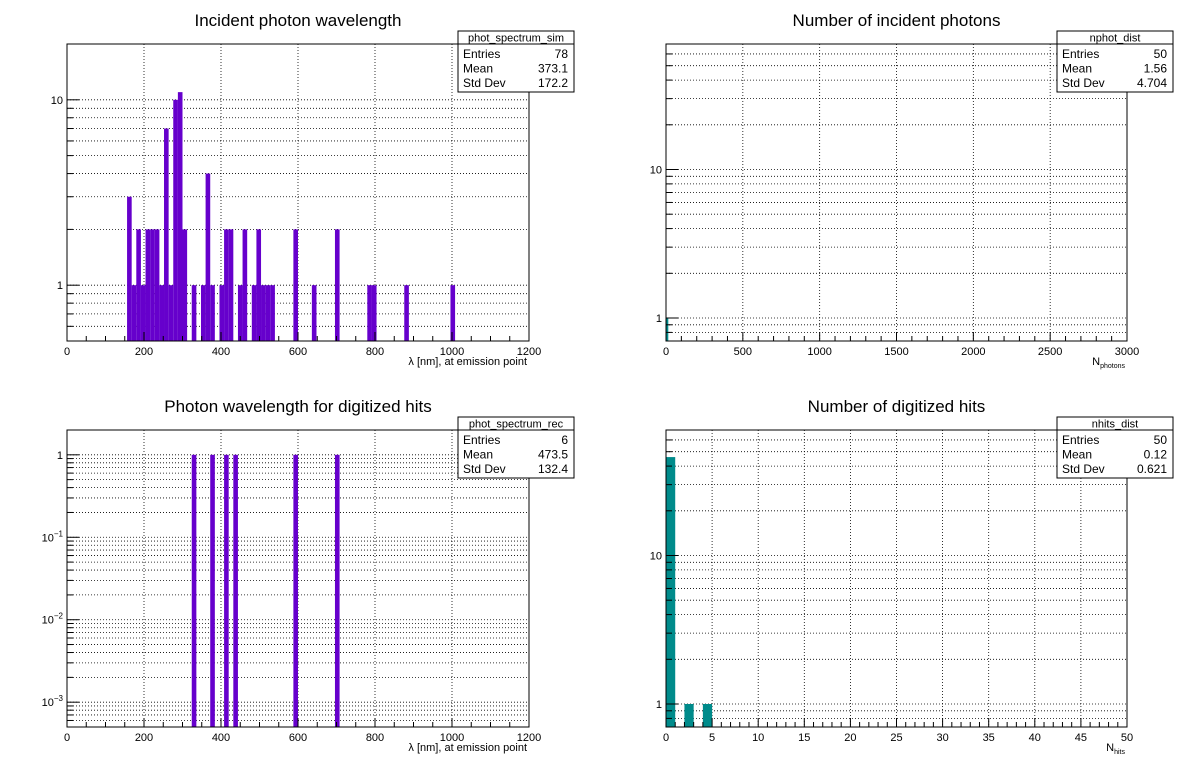 The image size is (1196, 772). I want to click on x-tick-label: 2500, so click(1050, 352).